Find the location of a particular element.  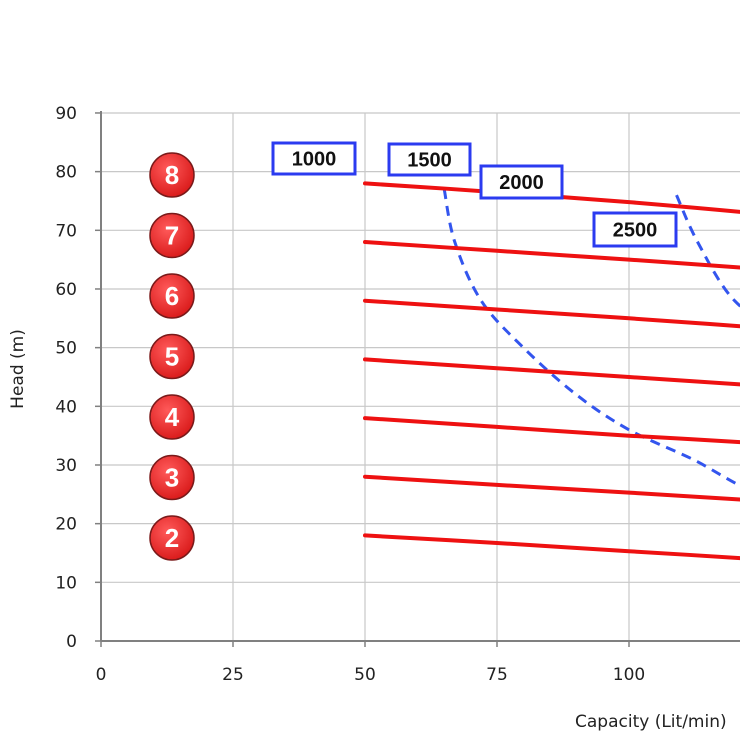

x-tick-label: 25 is located at coordinates (233, 675).